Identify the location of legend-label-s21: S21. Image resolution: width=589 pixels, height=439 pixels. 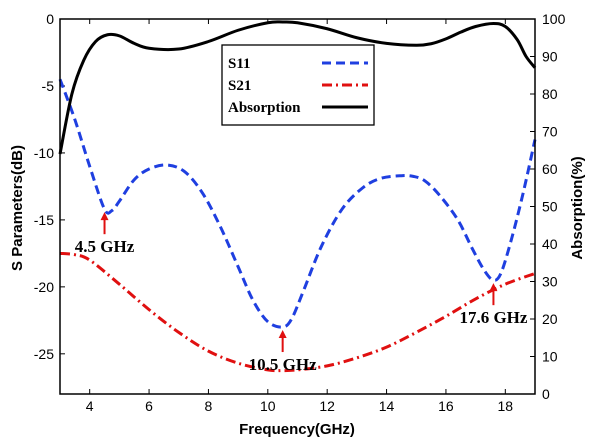
(239, 86).